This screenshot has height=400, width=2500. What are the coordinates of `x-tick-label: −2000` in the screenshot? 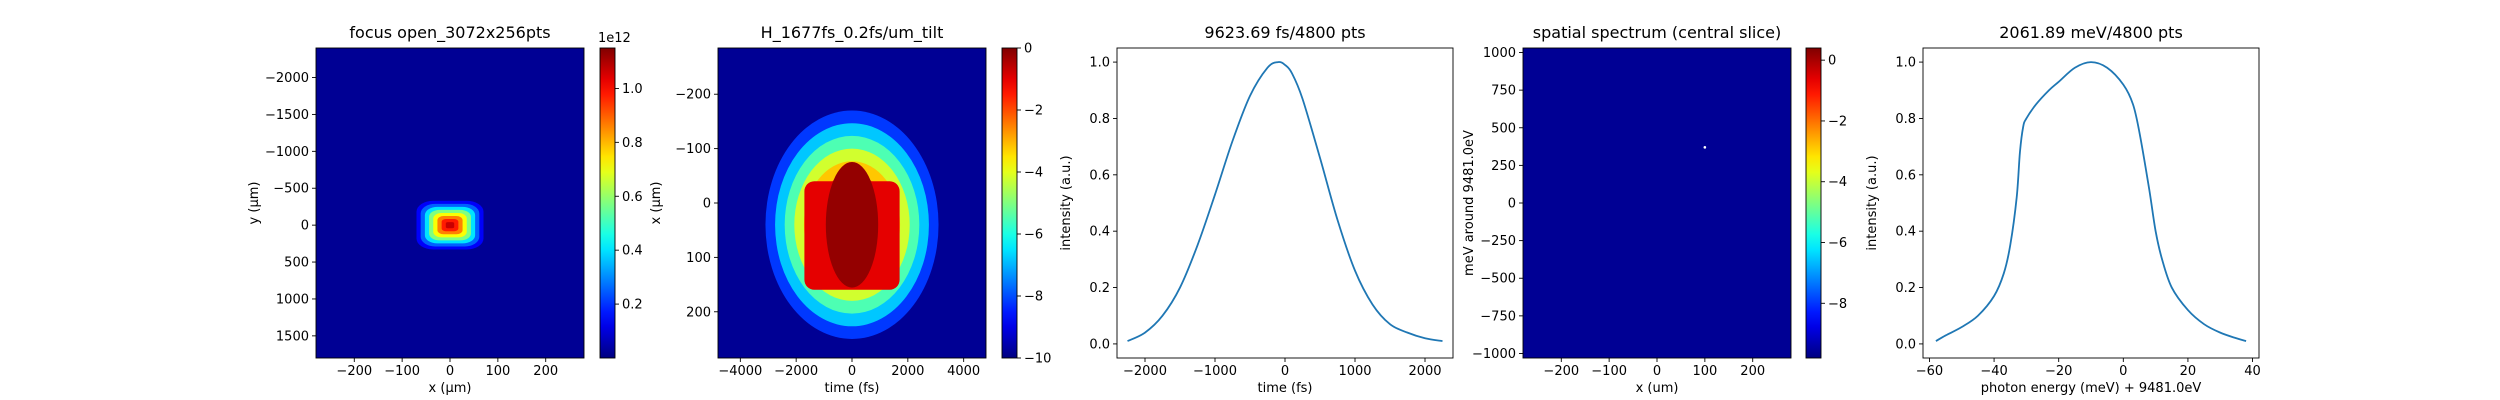 It's located at (1145, 371).